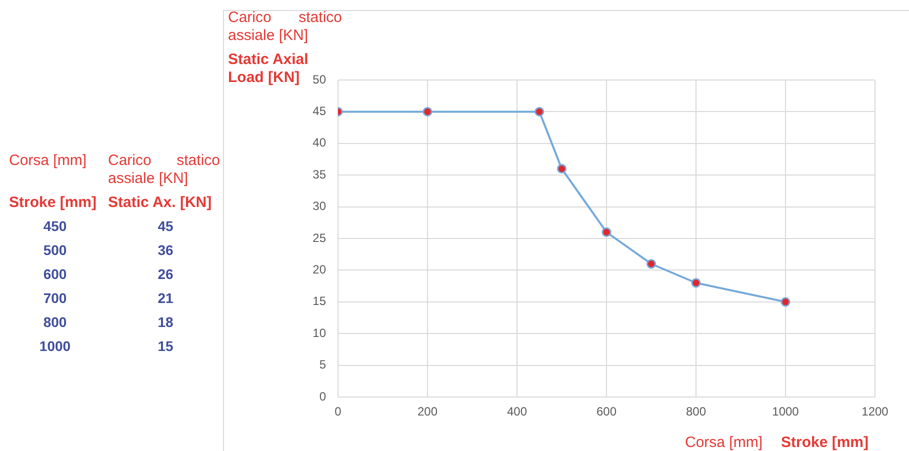  What do you see at coordinates (55, 298) in the screenshot?
I see `text: 700` at bounding box center [55, 298].